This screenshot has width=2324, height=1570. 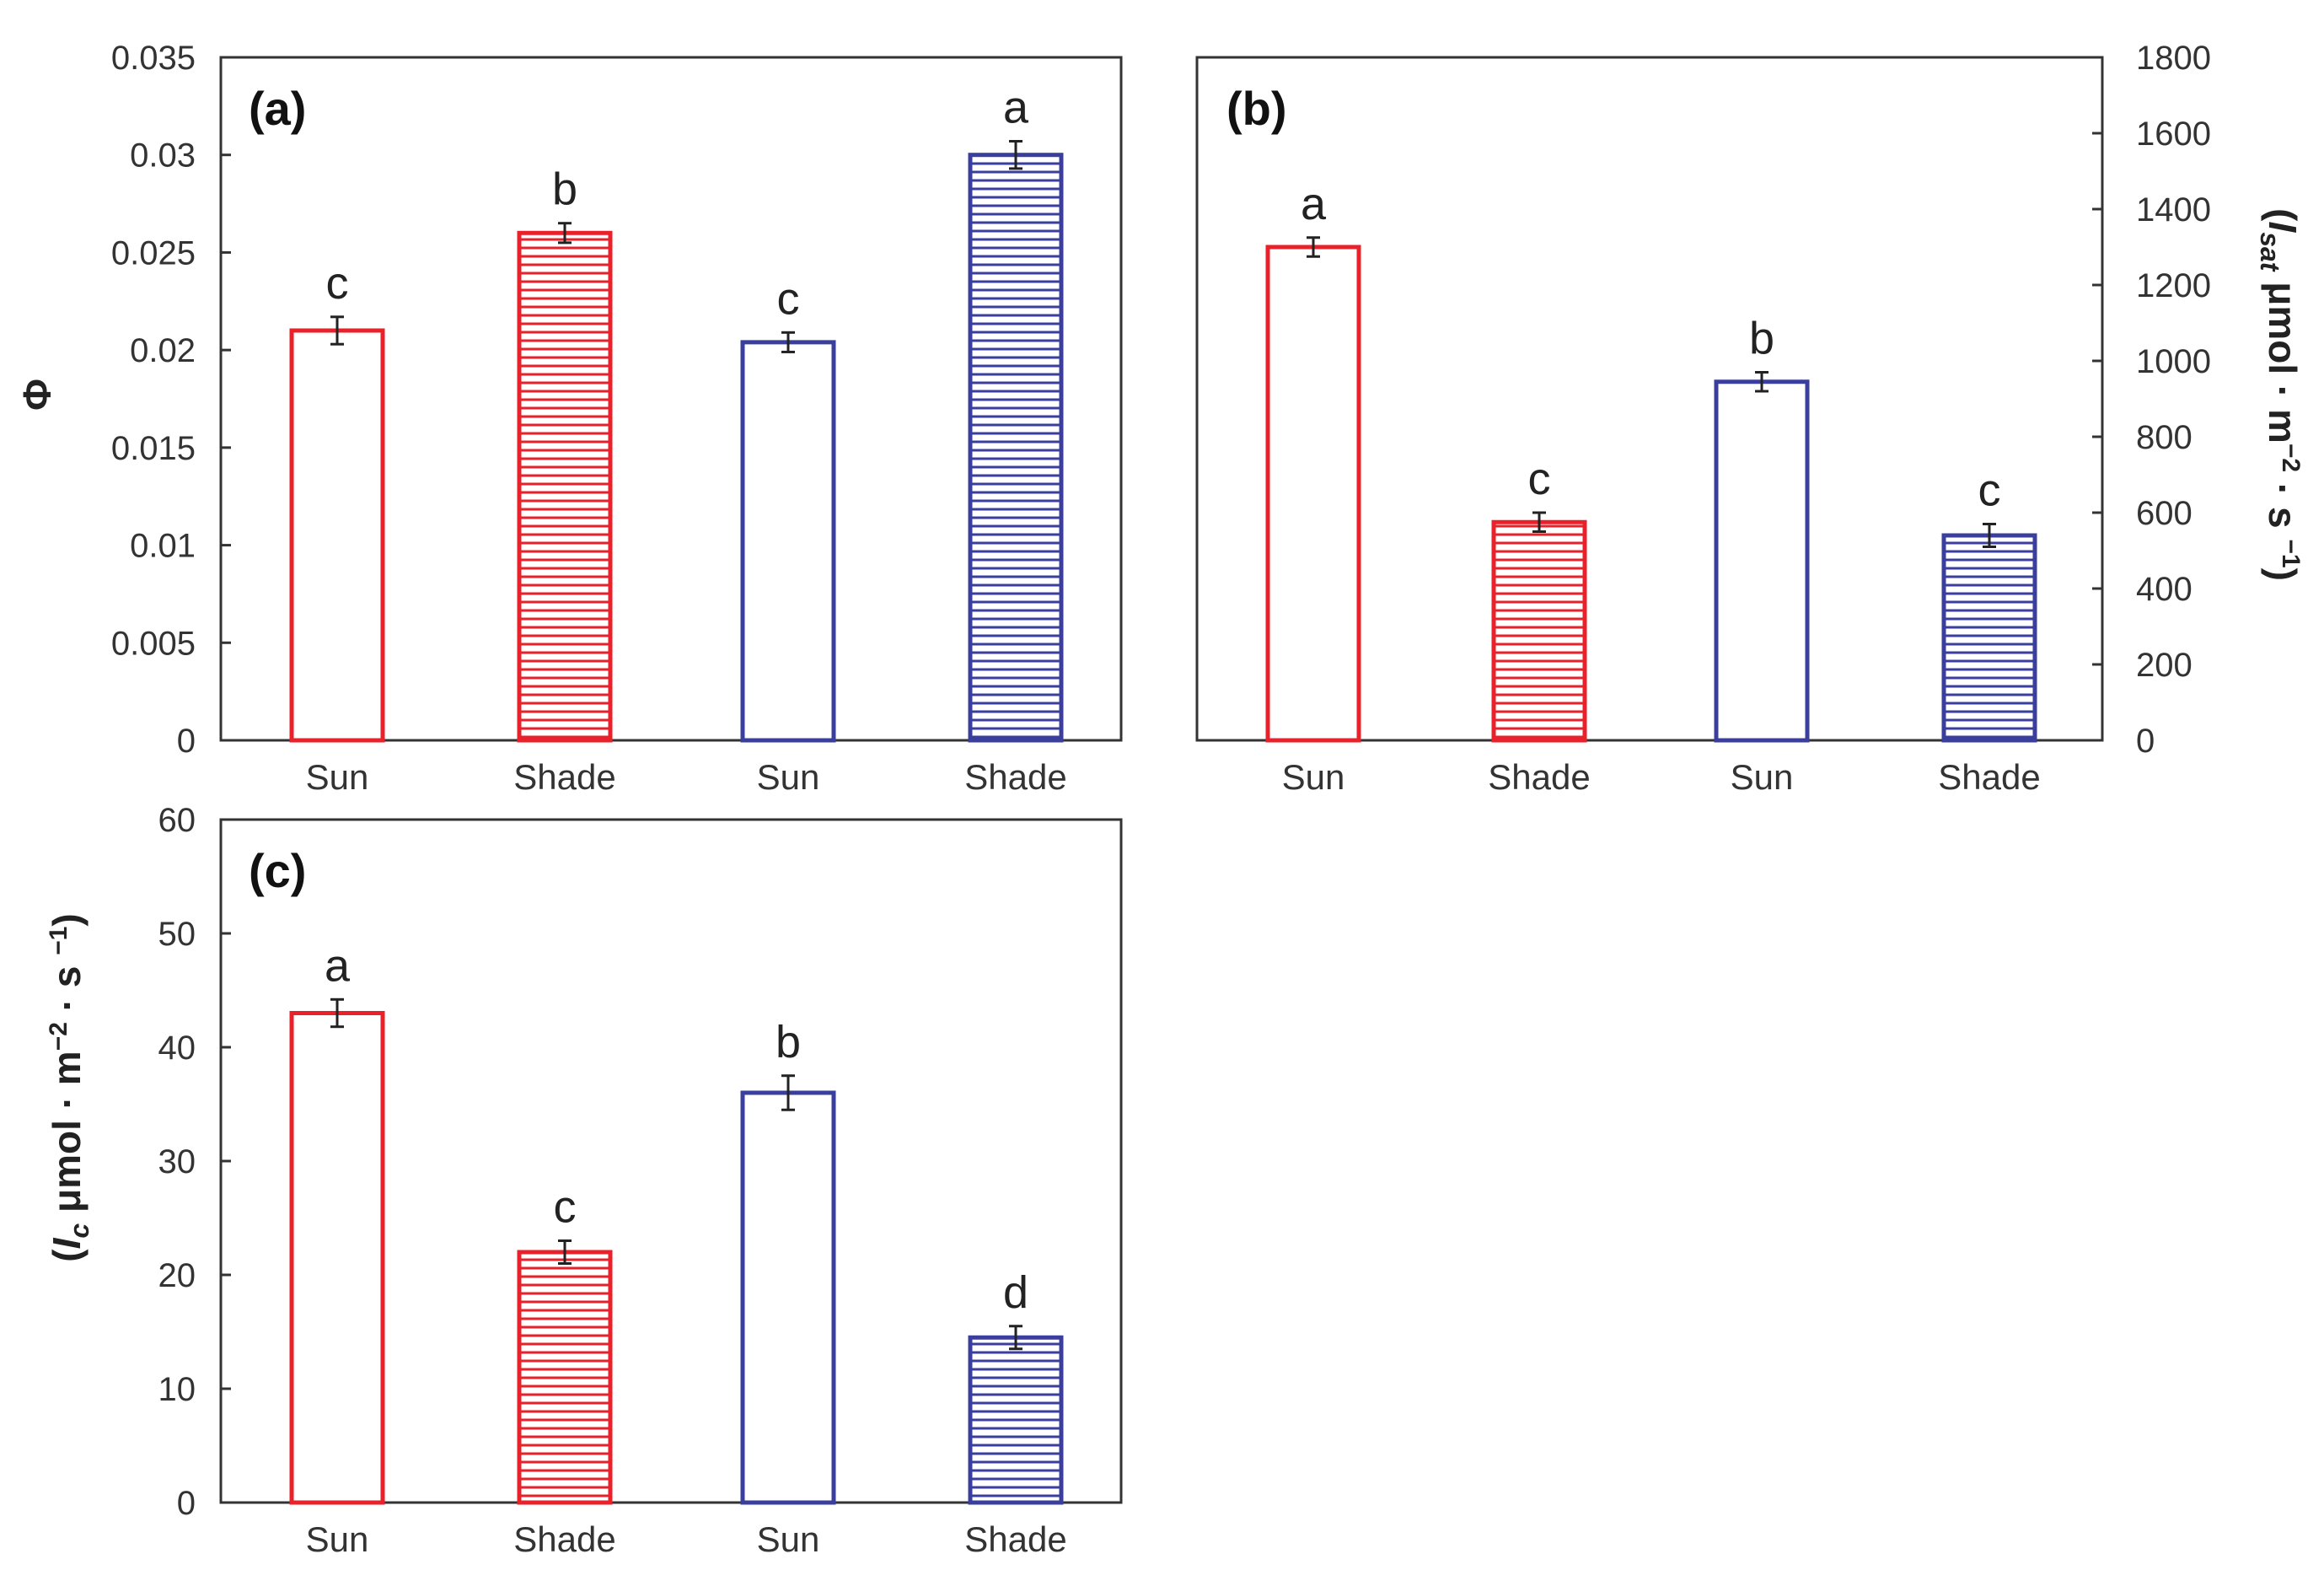 What do you see at coordinates (337, 283) in the screenshot?
I see `significance-label-a-1: c` at bounding box center [337, 283].